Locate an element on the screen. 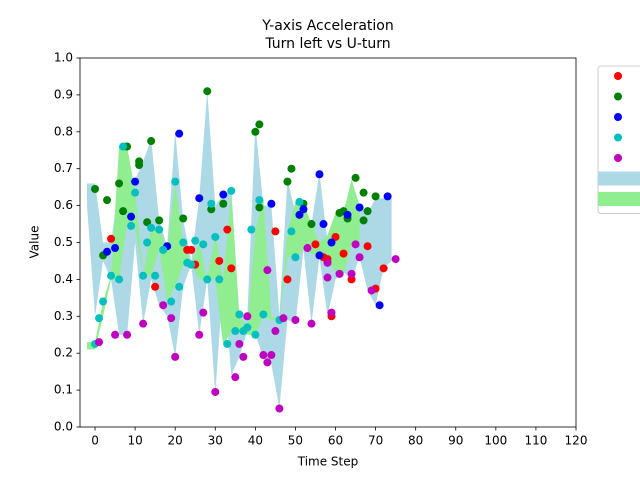 This screenshot has width=640, height=480. y-tick-label: 0.0 is located at coordinates (63, 427).